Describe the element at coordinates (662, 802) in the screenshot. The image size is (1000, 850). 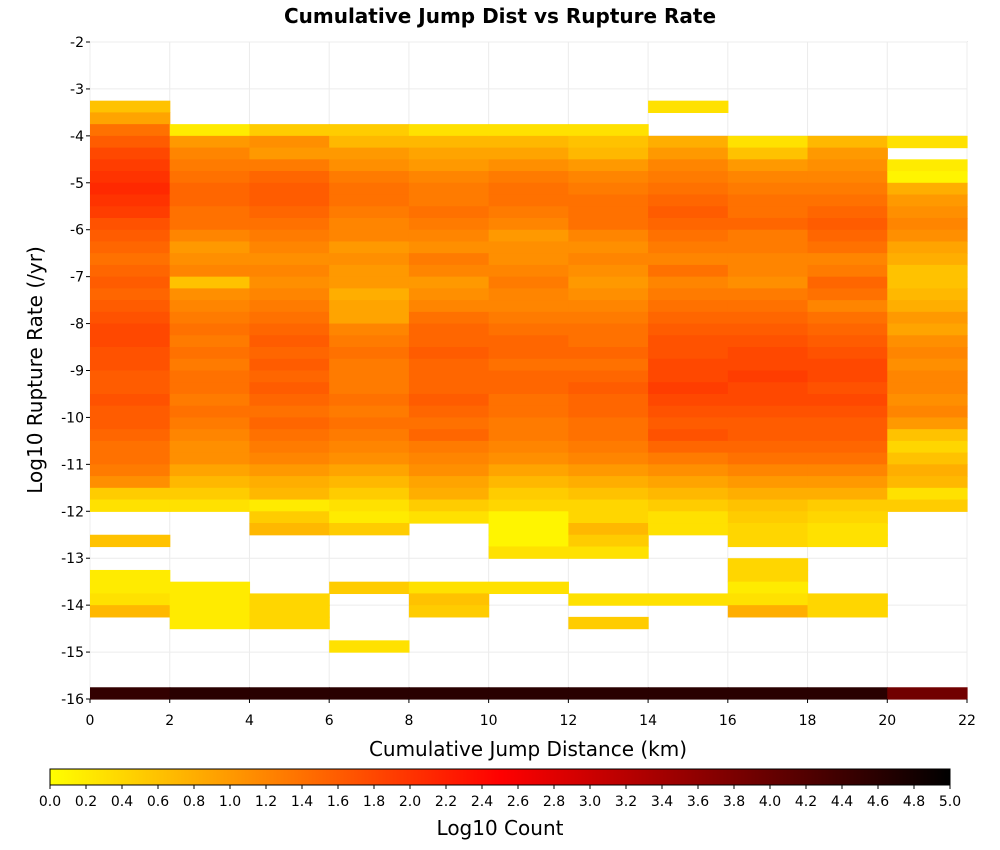
I see `colorbar-tick-label: 3.4` at that location.